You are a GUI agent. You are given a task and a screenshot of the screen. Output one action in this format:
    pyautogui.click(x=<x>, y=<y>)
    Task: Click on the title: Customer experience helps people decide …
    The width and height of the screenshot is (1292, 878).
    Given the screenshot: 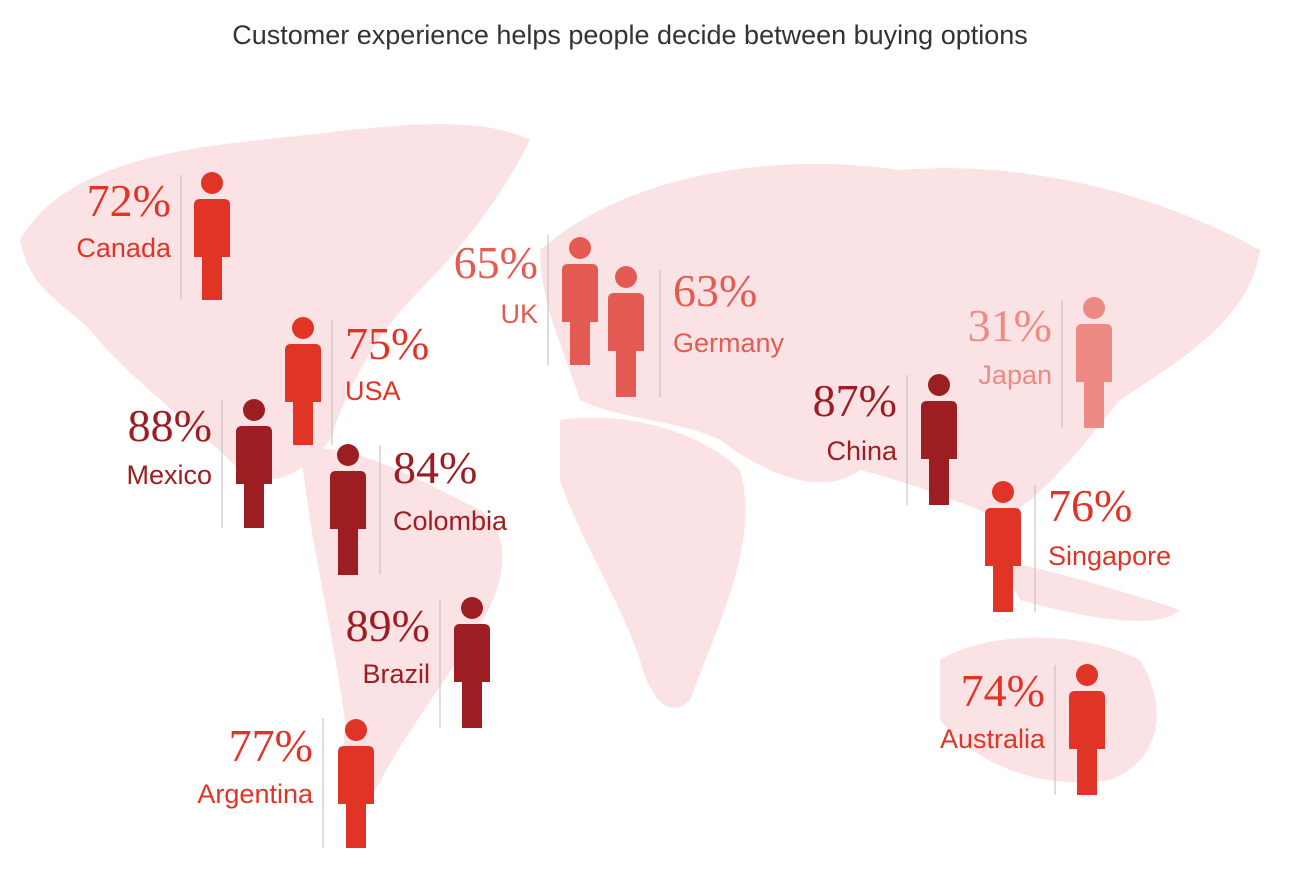 What is the action you would take?
    pyautogui.click(x=630, y=35)
    